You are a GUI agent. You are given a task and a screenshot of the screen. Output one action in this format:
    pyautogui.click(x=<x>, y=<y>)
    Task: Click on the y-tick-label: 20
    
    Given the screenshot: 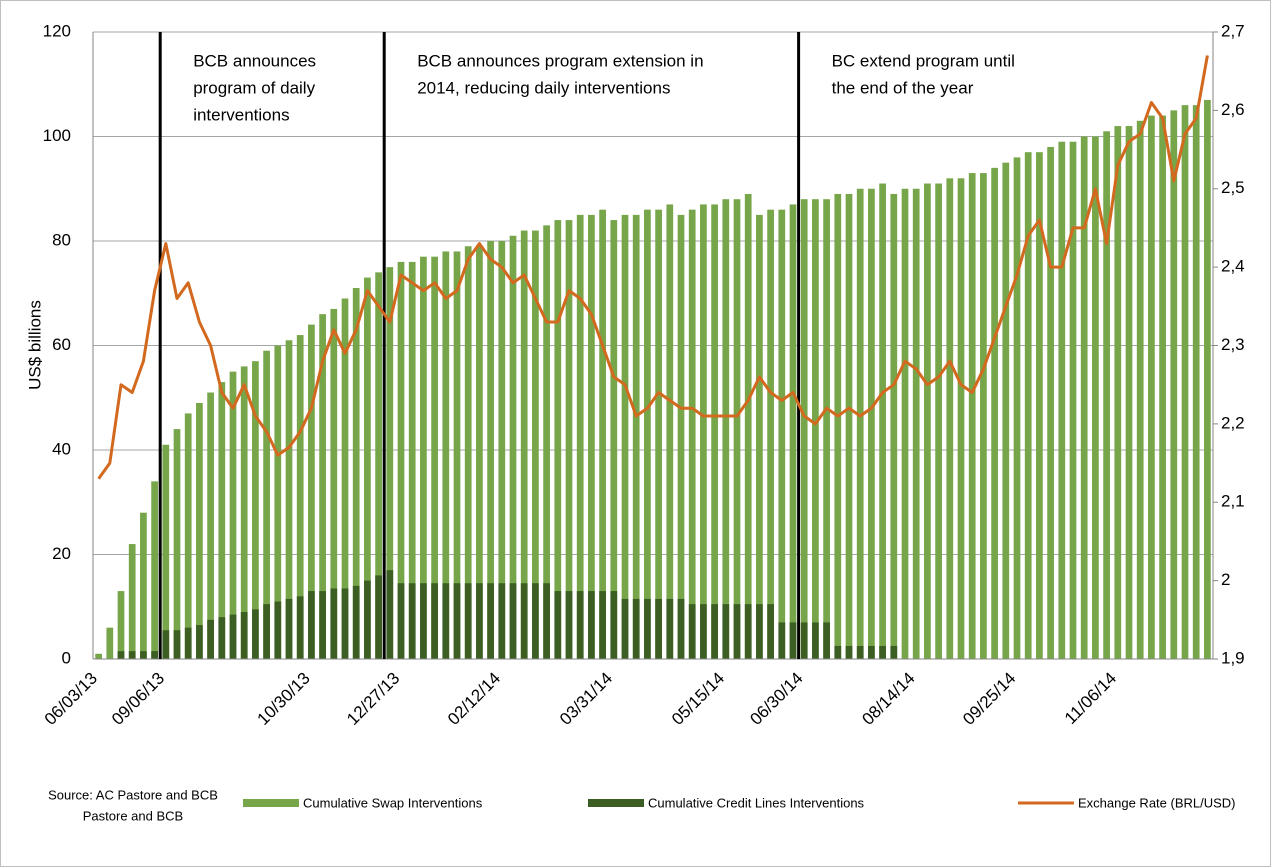 What is the action you would take?
    pyautogui.click(x=61, y=553)
    